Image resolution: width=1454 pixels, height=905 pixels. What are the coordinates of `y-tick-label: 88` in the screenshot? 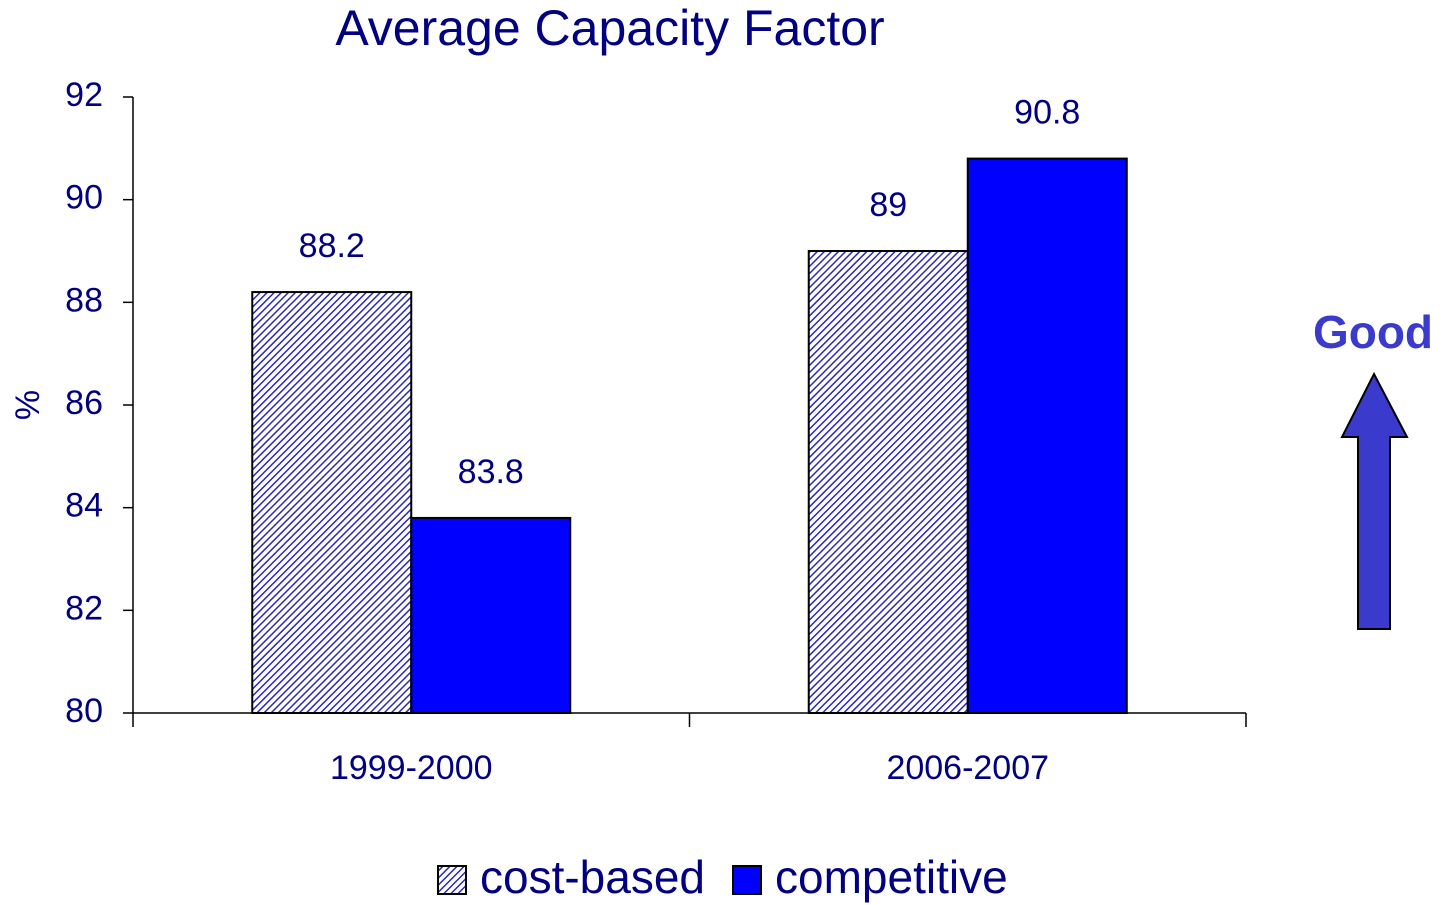 It's located at (84, 300).